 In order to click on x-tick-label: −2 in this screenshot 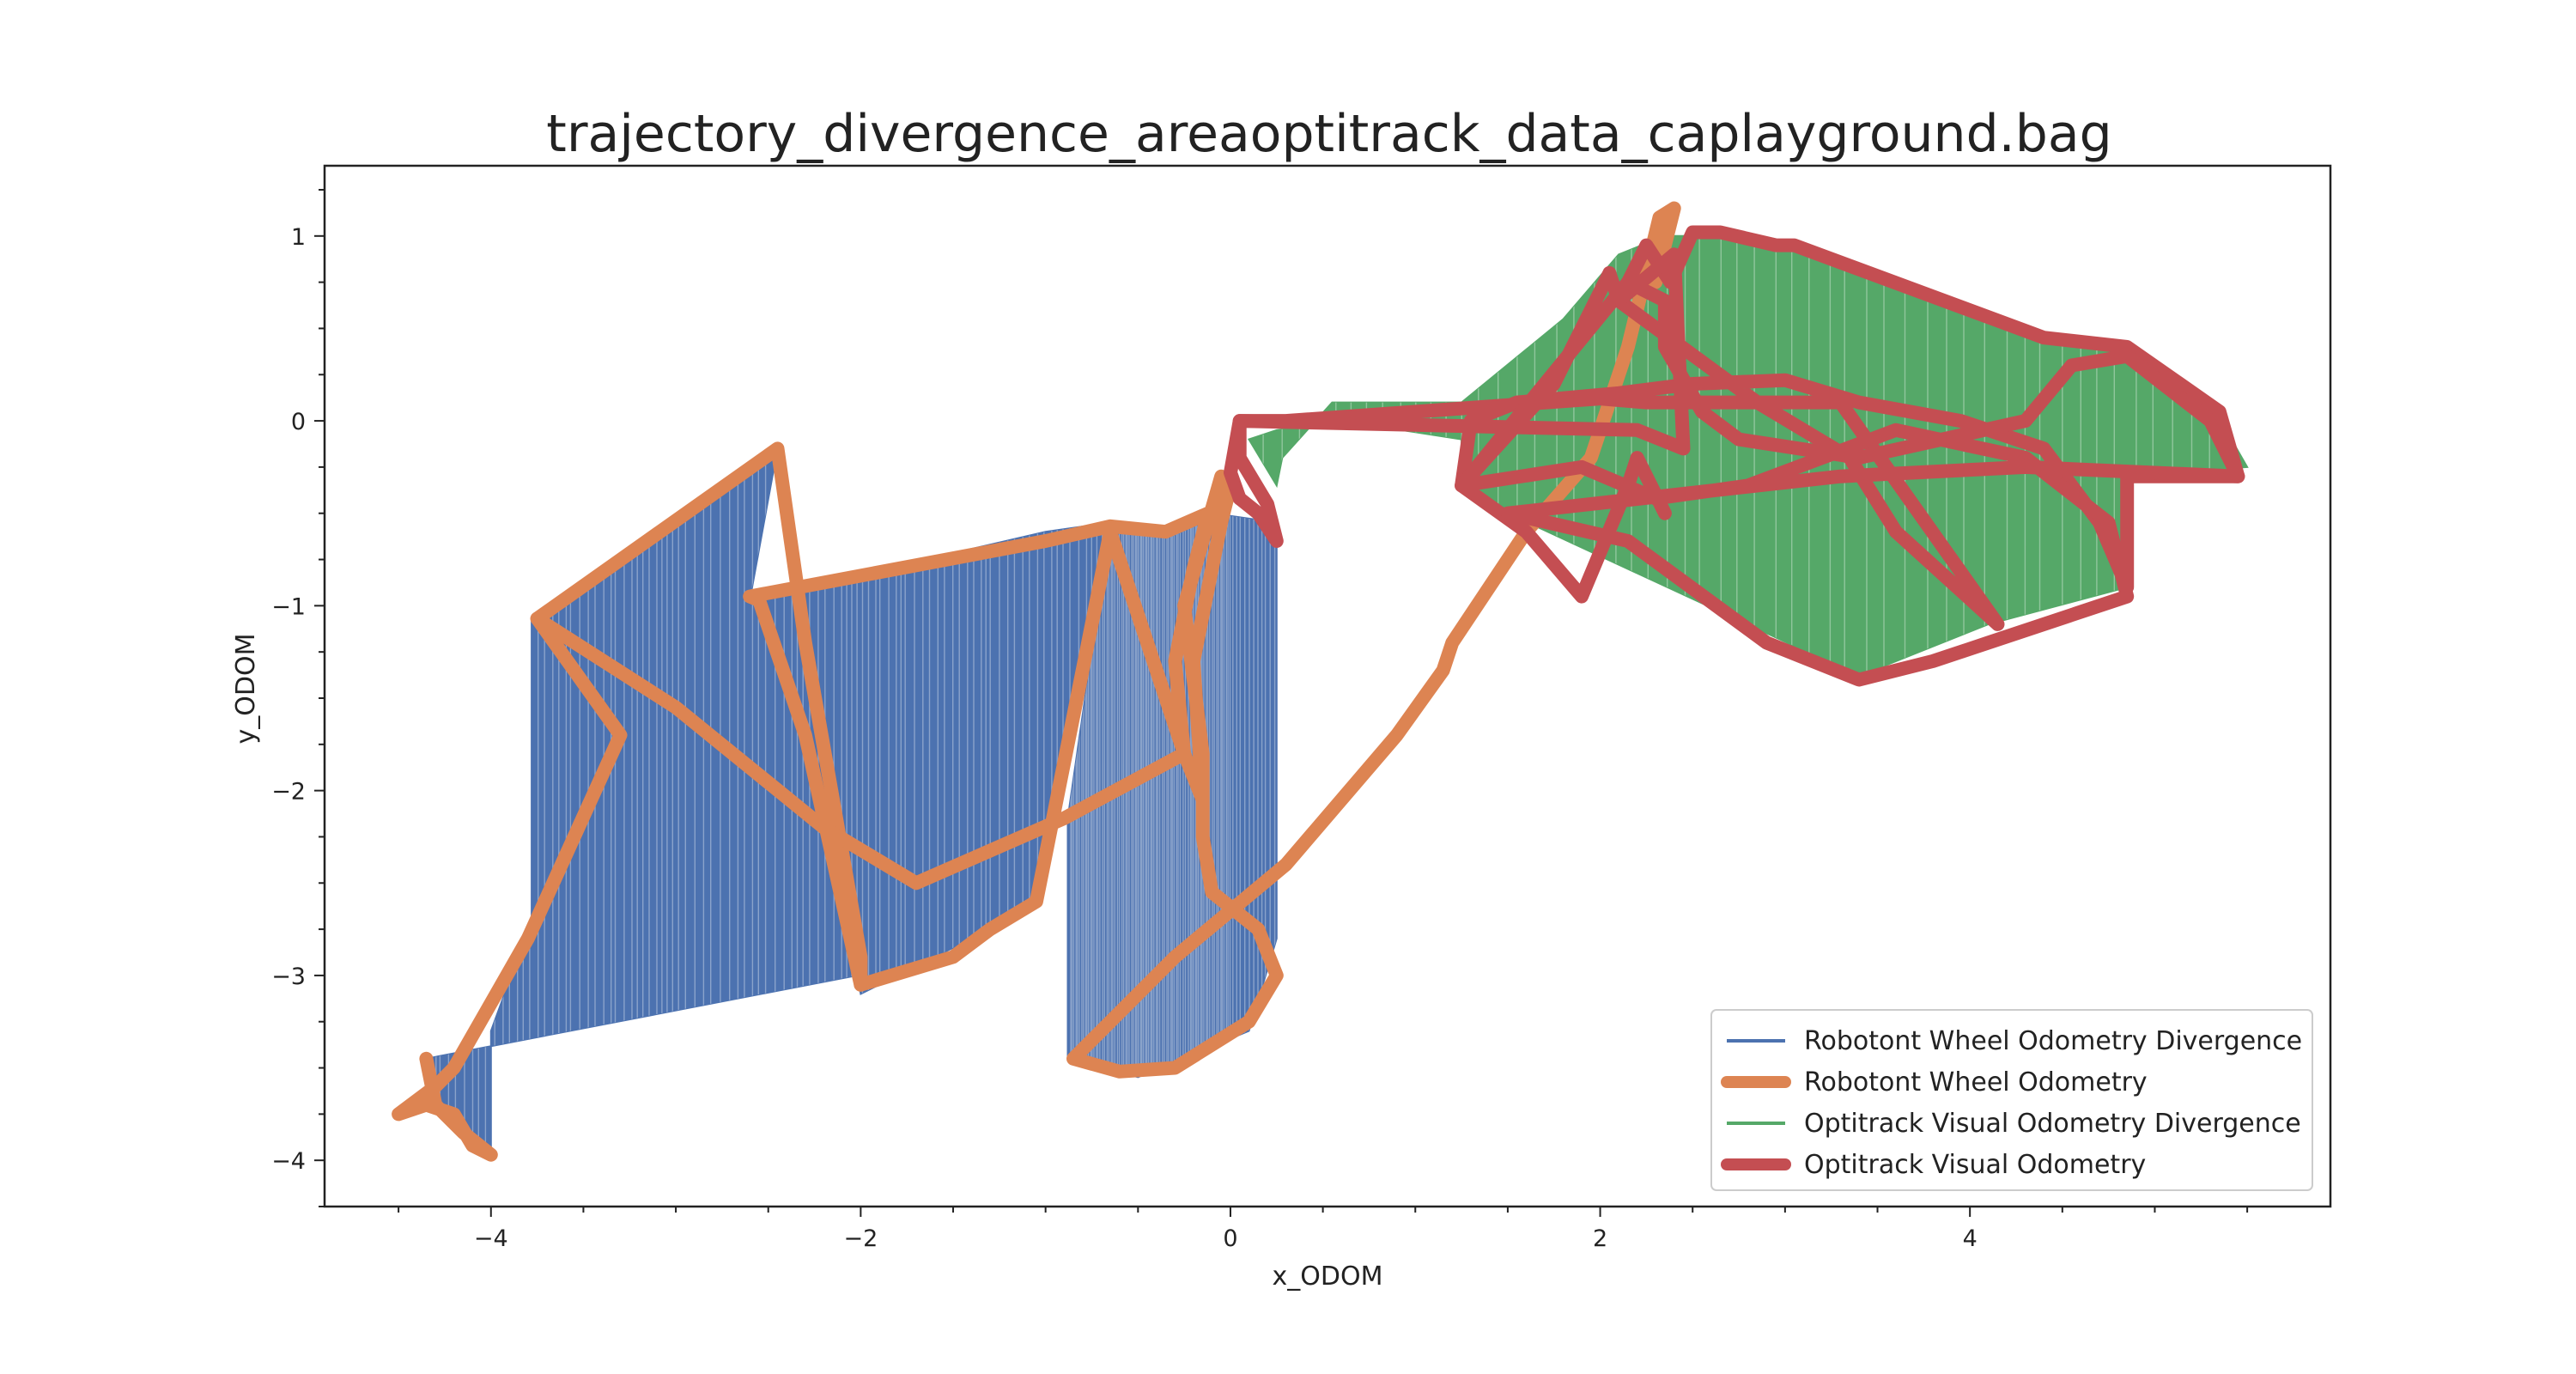, I will do `click(861, 1238)`.